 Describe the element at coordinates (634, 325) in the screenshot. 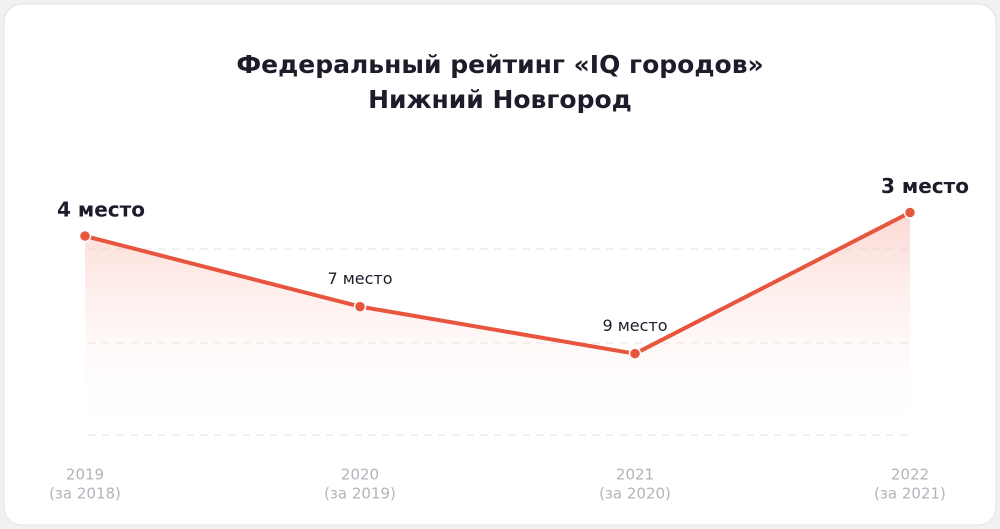

I see `value-label: 9 место` at that location.